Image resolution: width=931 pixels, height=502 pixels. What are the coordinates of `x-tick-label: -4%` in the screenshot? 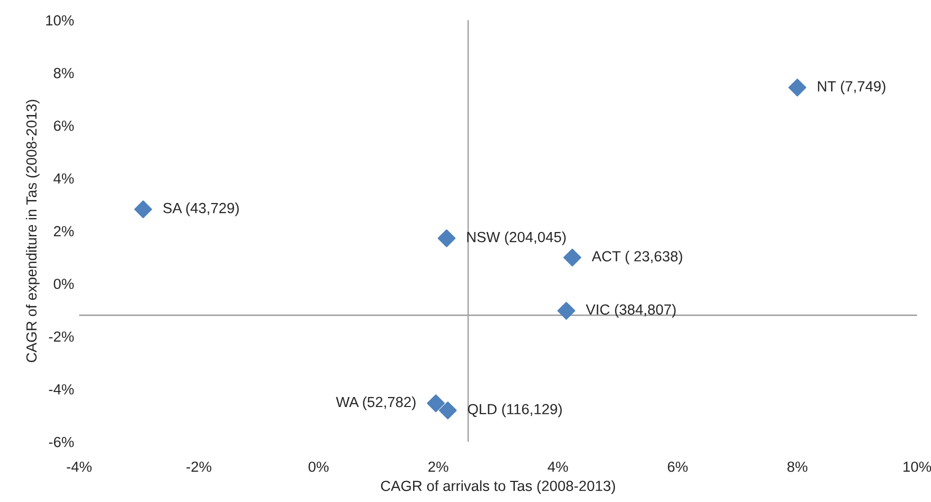 It's located at (79, 467).